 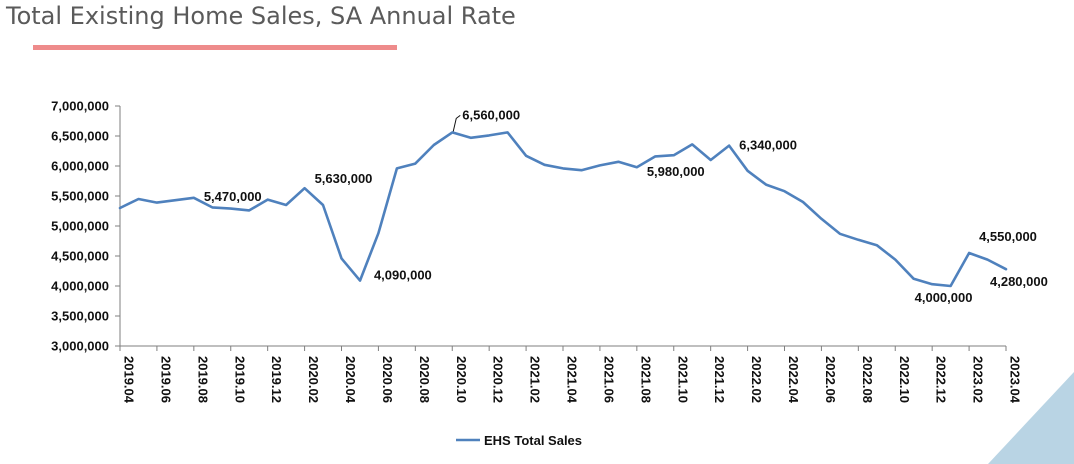 What do you see at coordinates (867, 379) in the screenshot?
I see `x-tick-label: 2022.08` at bounding box center [867, 379].